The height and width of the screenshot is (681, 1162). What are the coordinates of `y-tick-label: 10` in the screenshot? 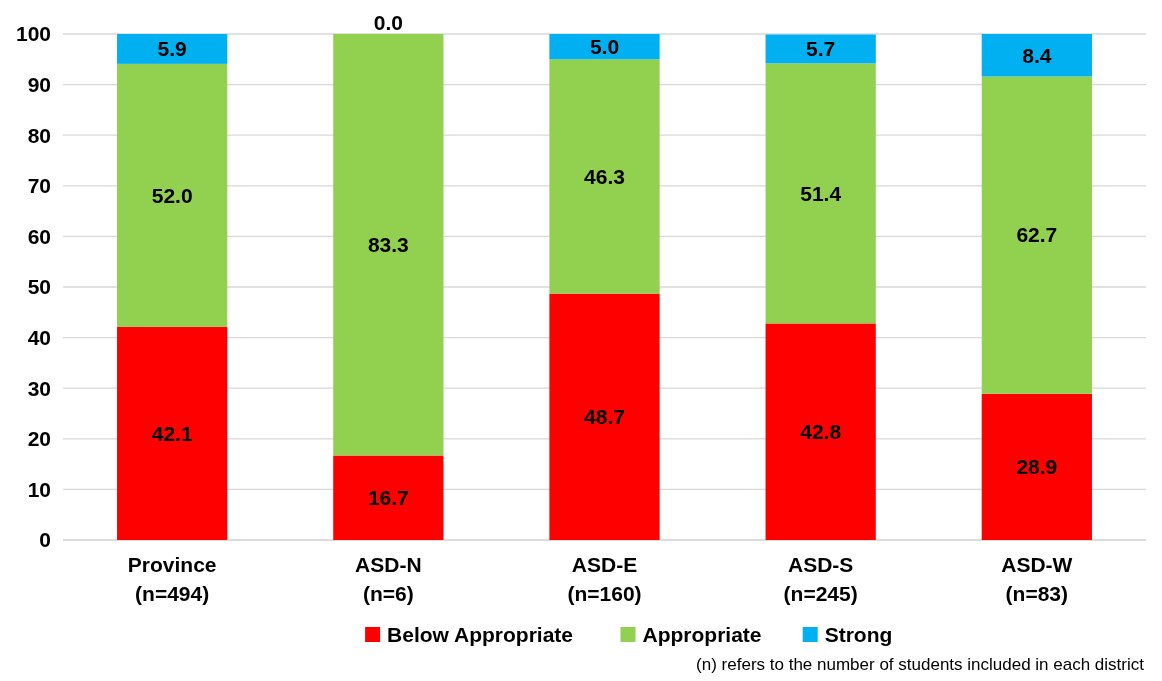 It's located at (39, 489).